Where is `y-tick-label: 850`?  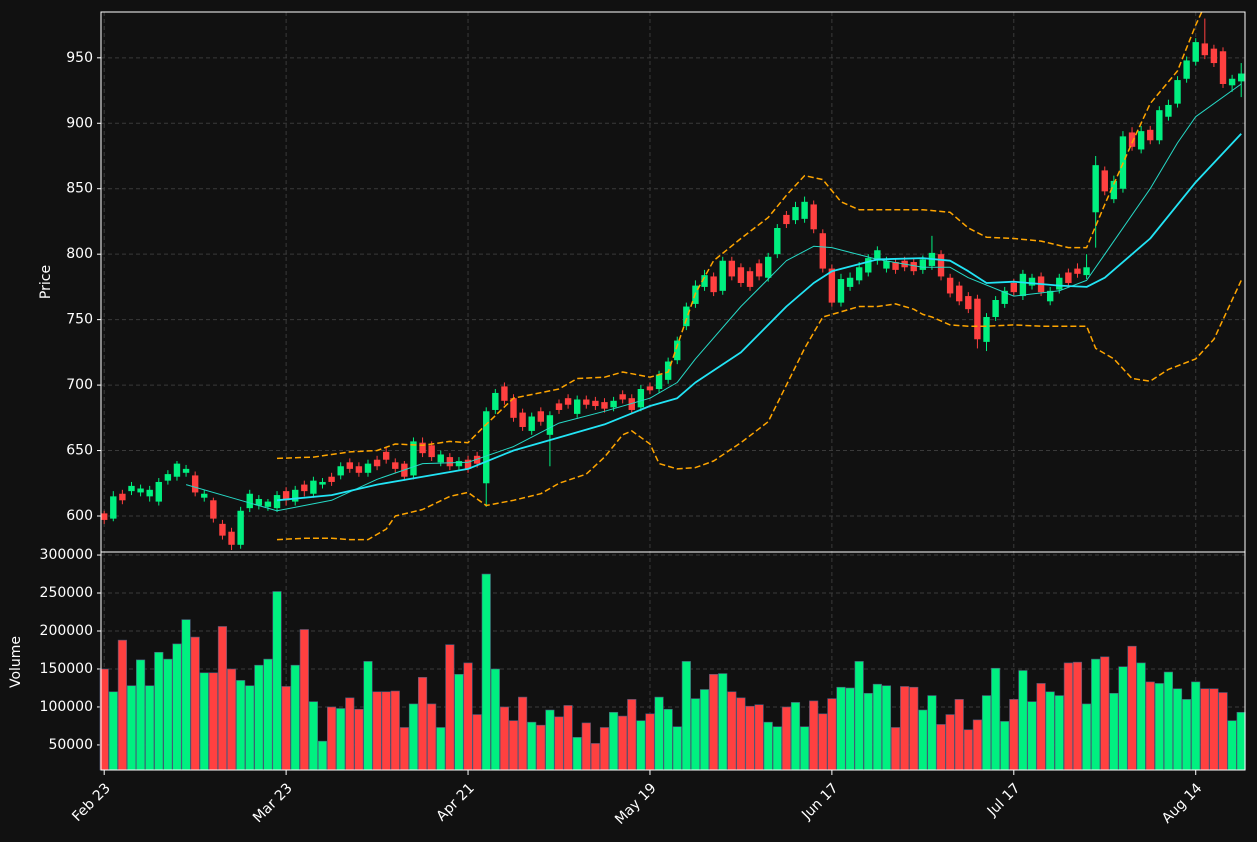
y-tick-label: 850 is located at coordinates (79, 189).